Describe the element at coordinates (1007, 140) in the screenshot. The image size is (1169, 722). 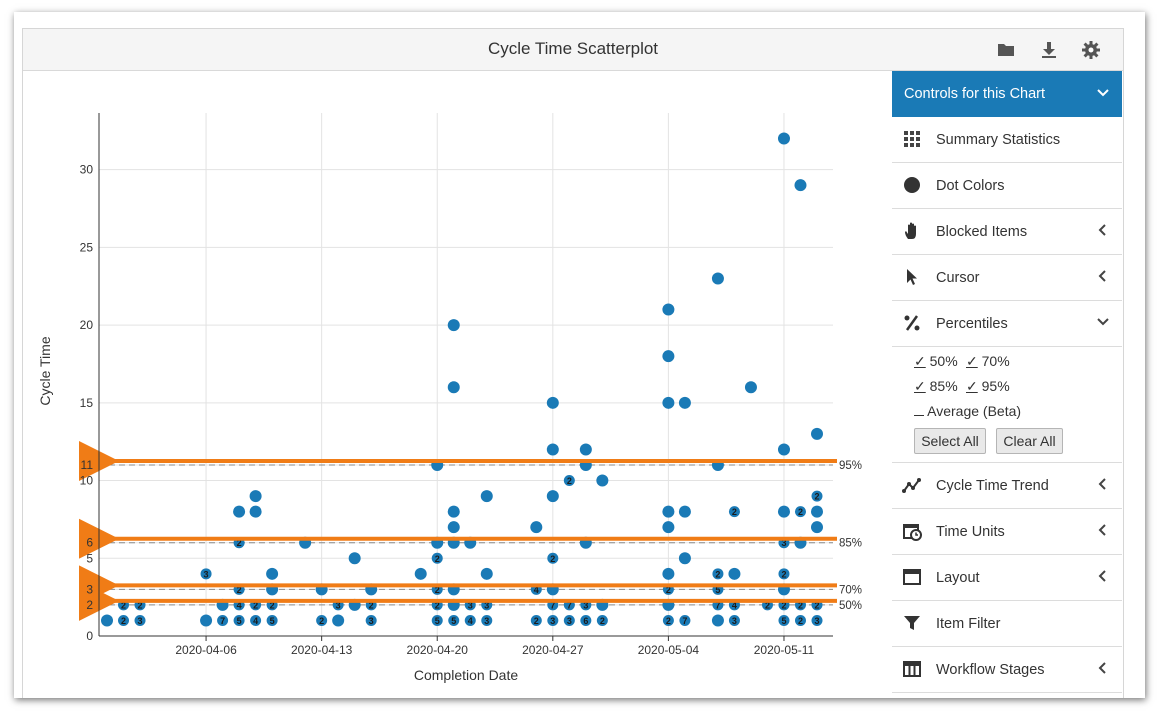
I see `sidebar-item-summary-statistics: Summary Statistics` at that location.